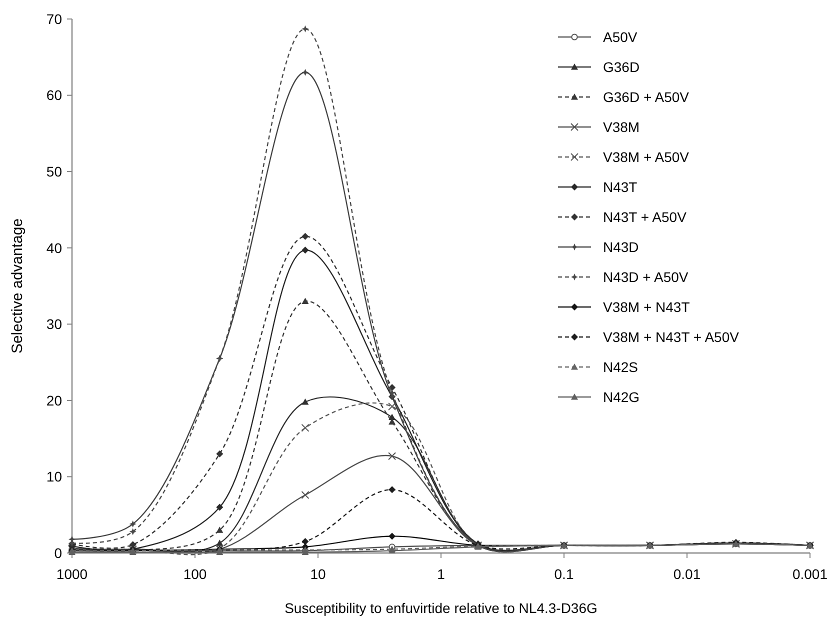  Describe the element at coordinates (621, 396) in the screenshot. I see `legend-label: N42G` at that location.